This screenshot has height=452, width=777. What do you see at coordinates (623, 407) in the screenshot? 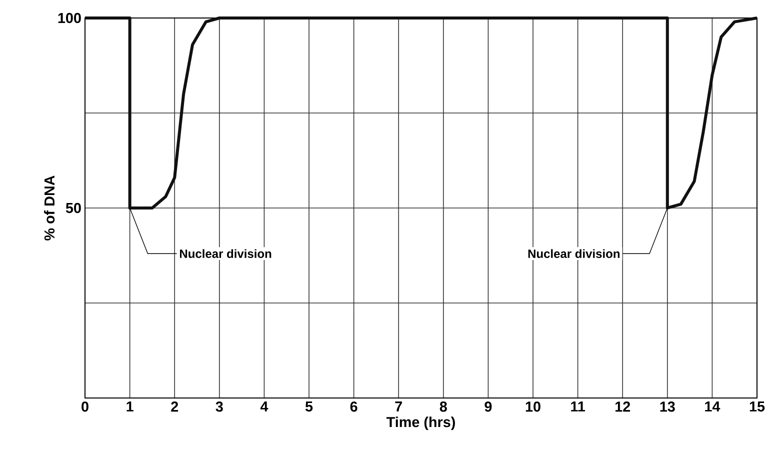
I see `x-tick-label: 12` at bounding box center [623, 407].